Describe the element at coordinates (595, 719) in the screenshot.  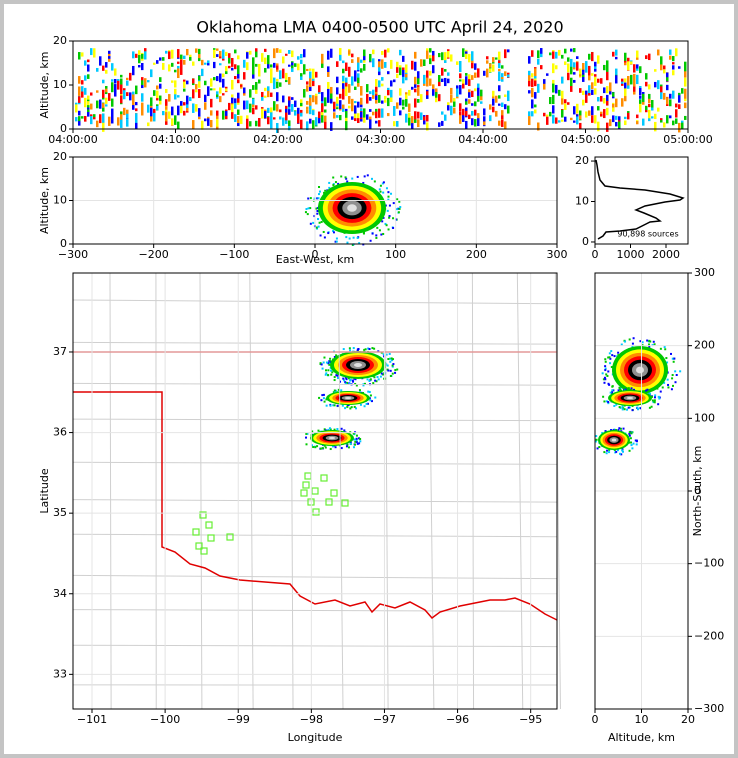
I see `x-tick-label: 0` at that location.